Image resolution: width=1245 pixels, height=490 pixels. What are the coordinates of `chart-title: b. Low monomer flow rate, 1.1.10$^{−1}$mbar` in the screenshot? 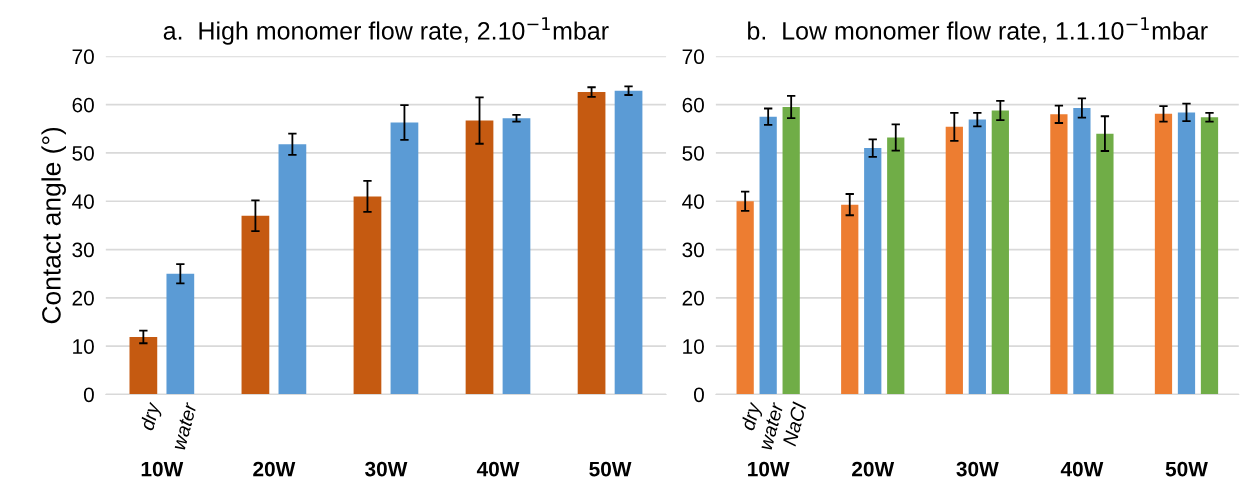 It's located at (978, 30).